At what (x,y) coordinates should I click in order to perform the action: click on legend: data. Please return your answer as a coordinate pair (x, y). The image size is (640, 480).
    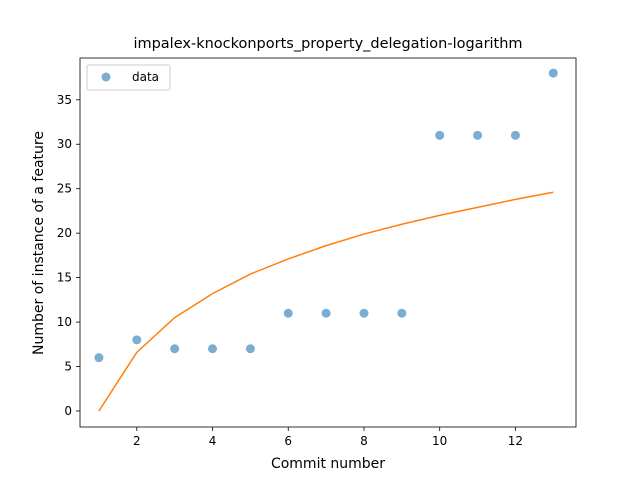
    Looking at the image, I should click on (128, 77).